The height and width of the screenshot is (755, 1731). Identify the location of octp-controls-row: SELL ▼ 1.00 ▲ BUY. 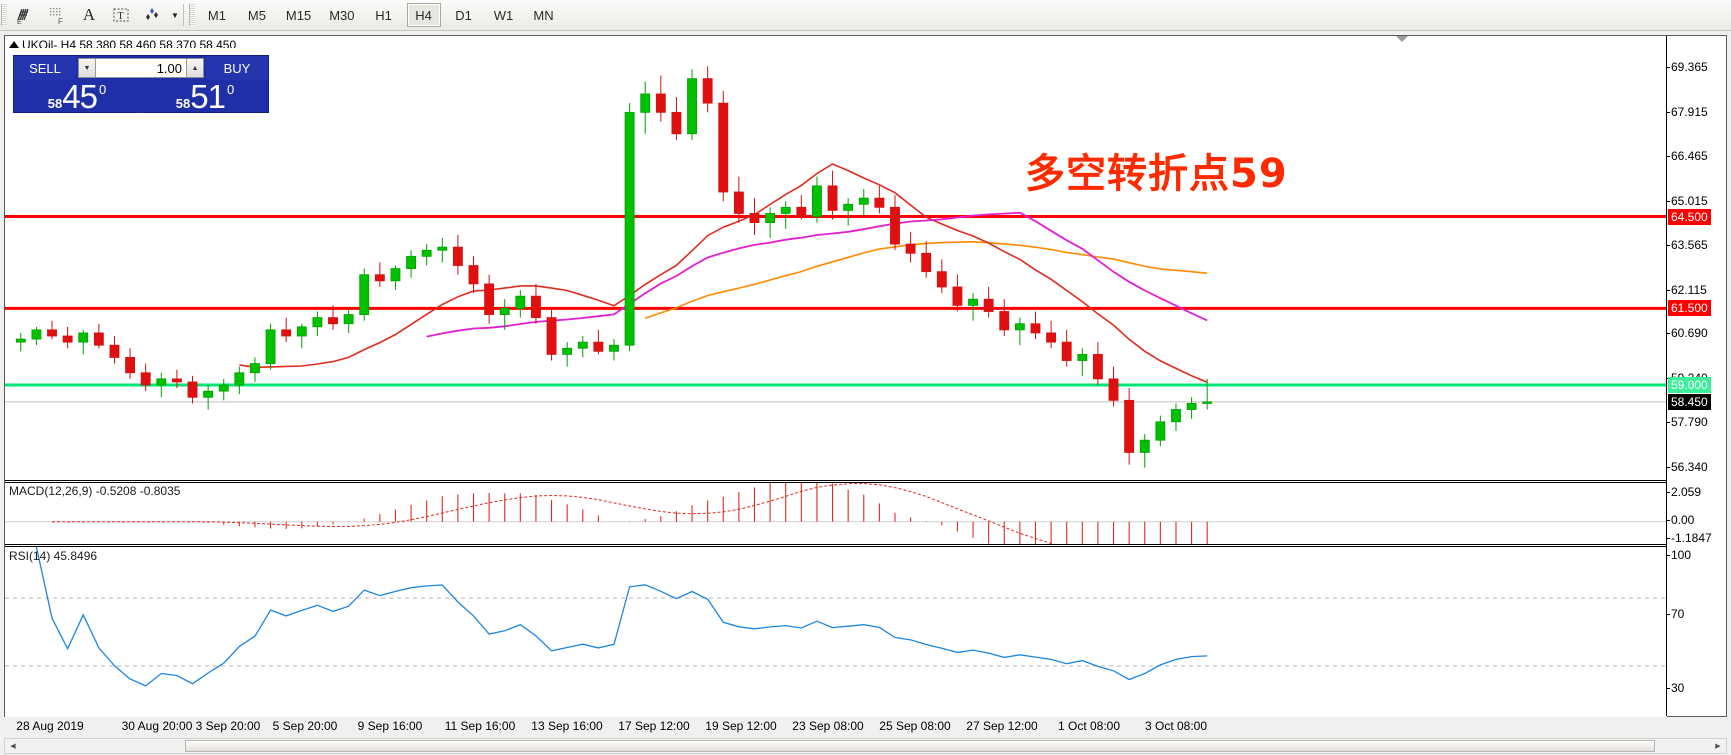
(141, 68).